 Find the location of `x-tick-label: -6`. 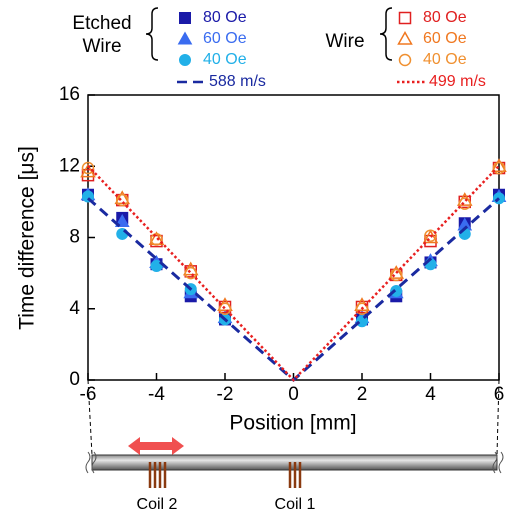

x-tick-label: -6 is located at coordinates (88, 394).